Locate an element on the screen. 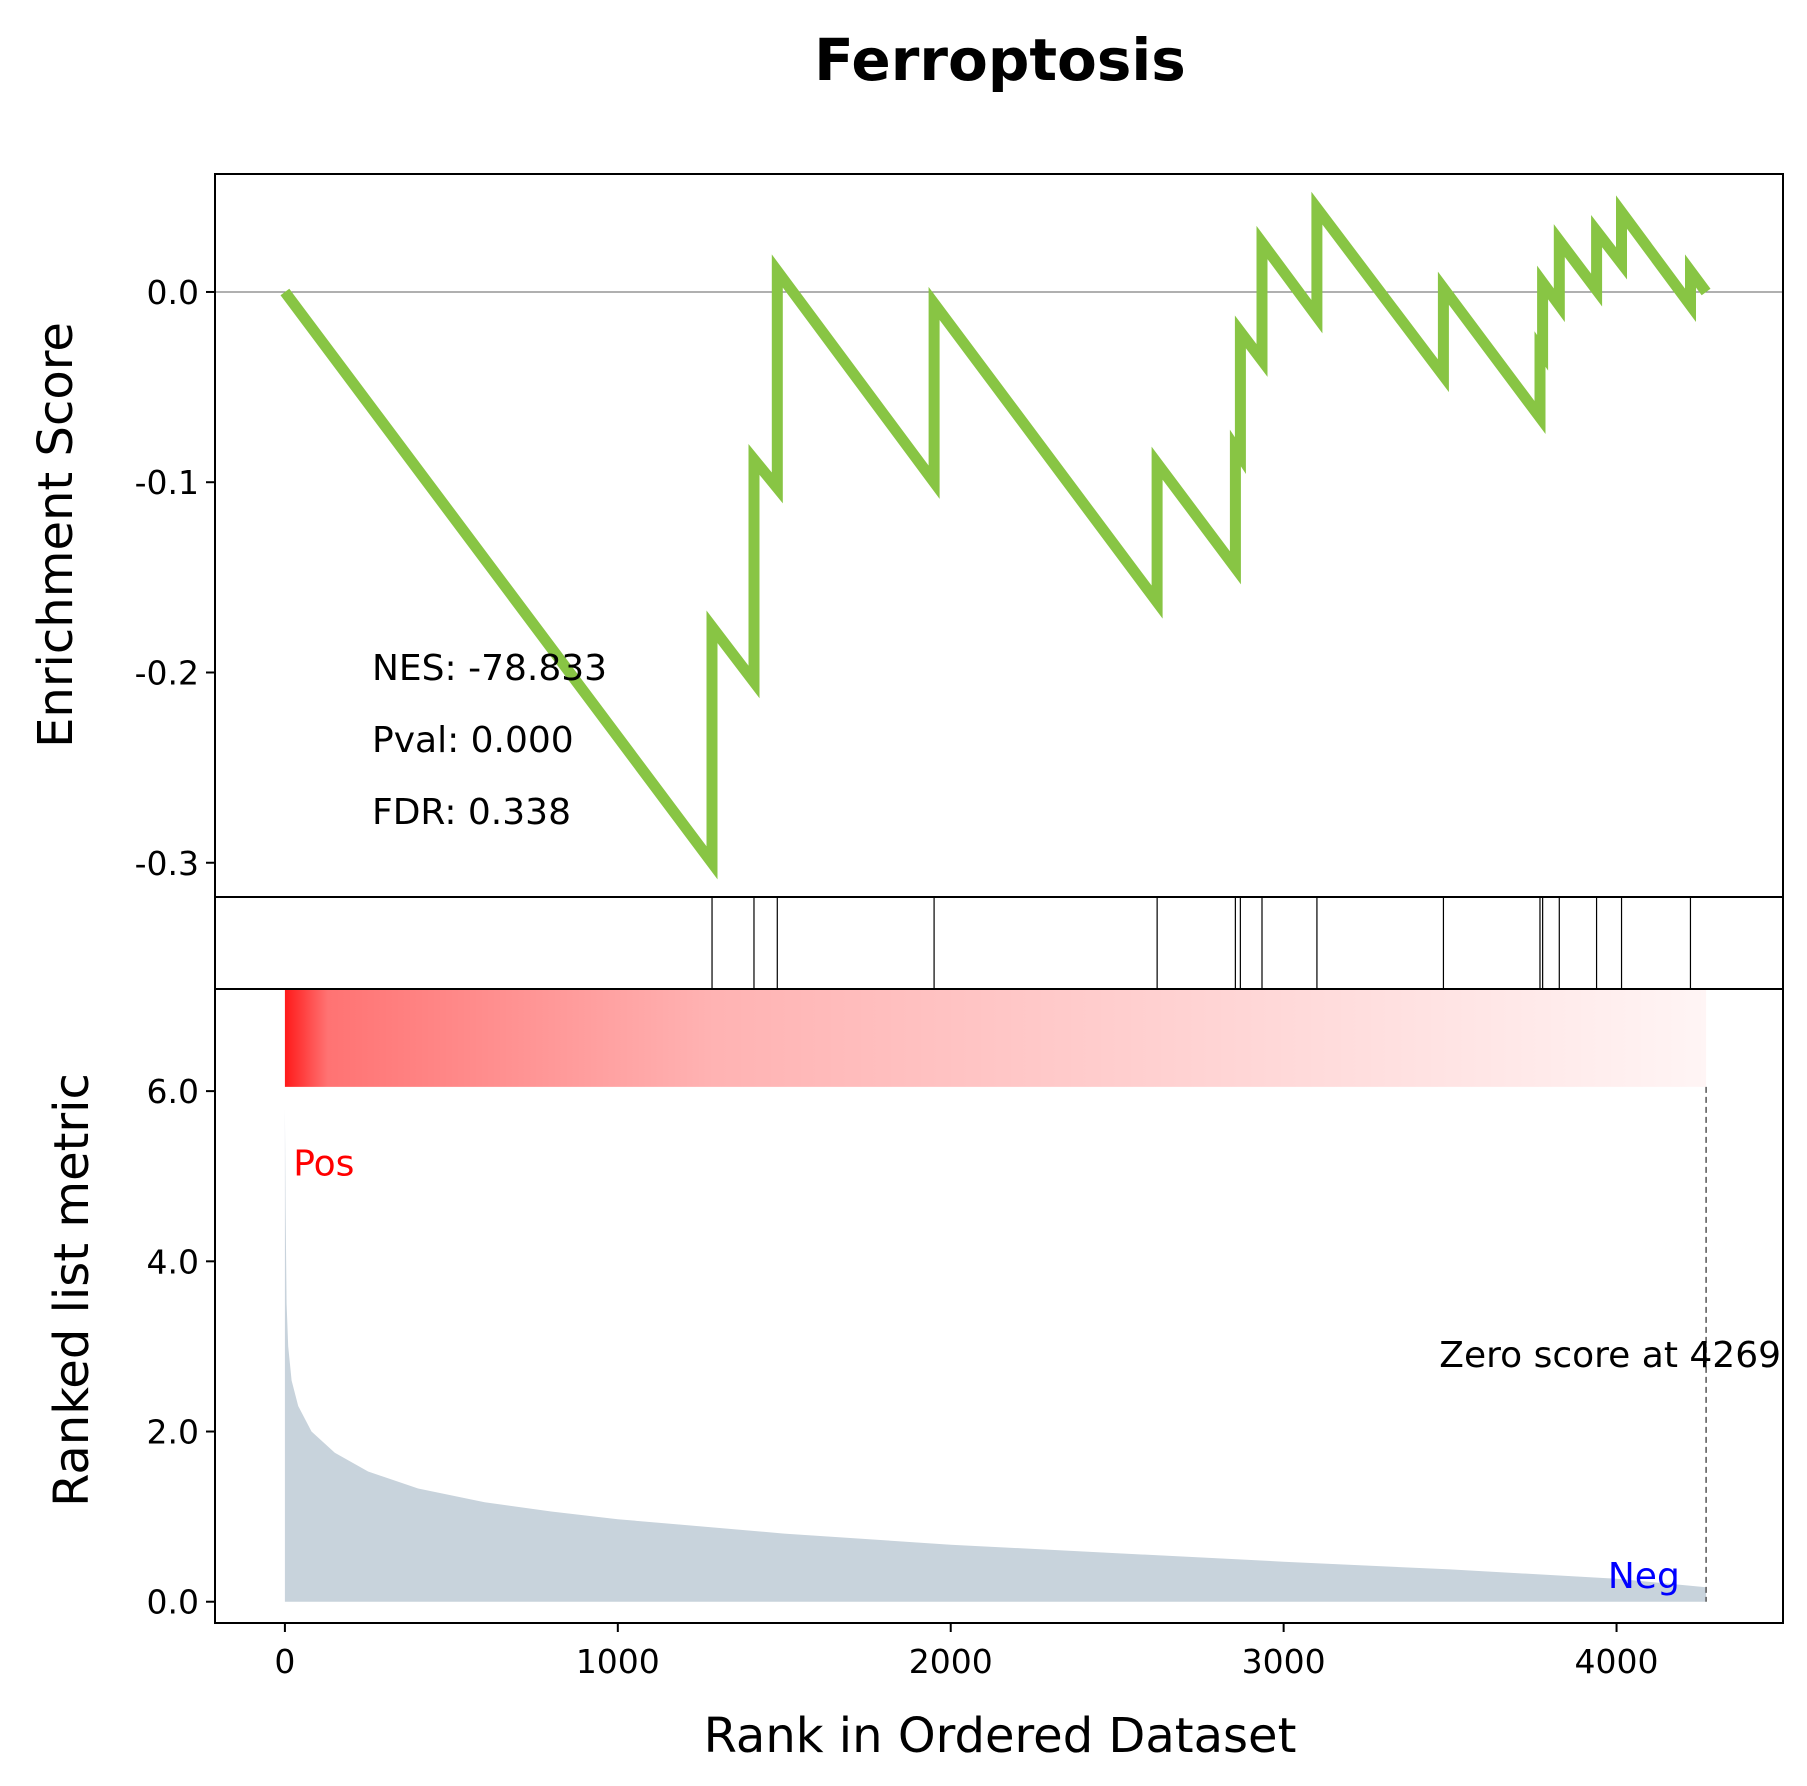 The image size is (1807, 1786). xtick-label: 4000 is located at coordinates (1617, 1661).